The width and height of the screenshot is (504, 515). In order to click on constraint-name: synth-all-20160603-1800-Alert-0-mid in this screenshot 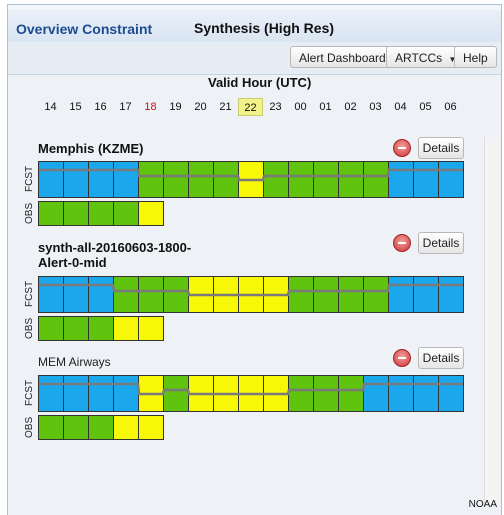, I will do `click(115, 255)`.